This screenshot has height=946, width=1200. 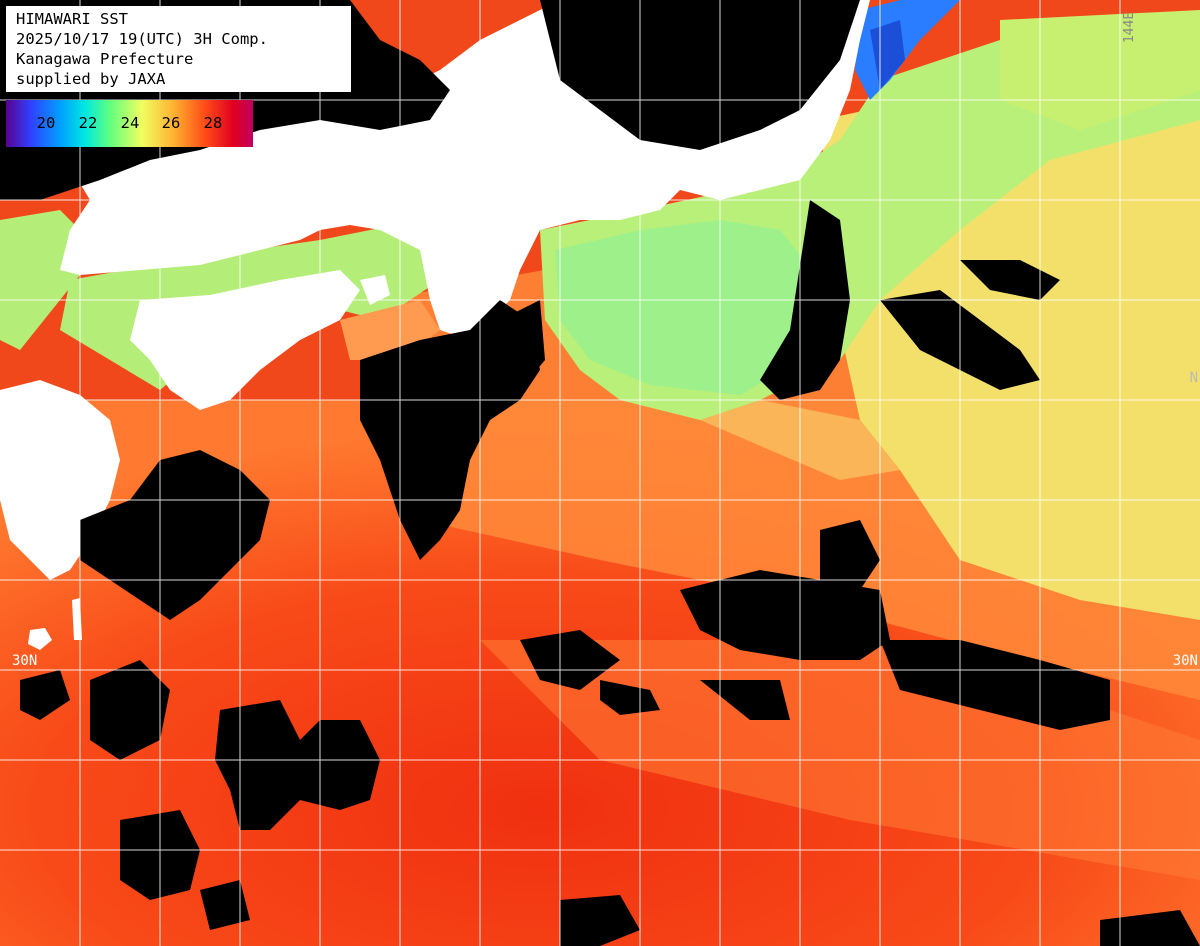 I want to click on legend-tick: 26, so click(x=171, y=123).